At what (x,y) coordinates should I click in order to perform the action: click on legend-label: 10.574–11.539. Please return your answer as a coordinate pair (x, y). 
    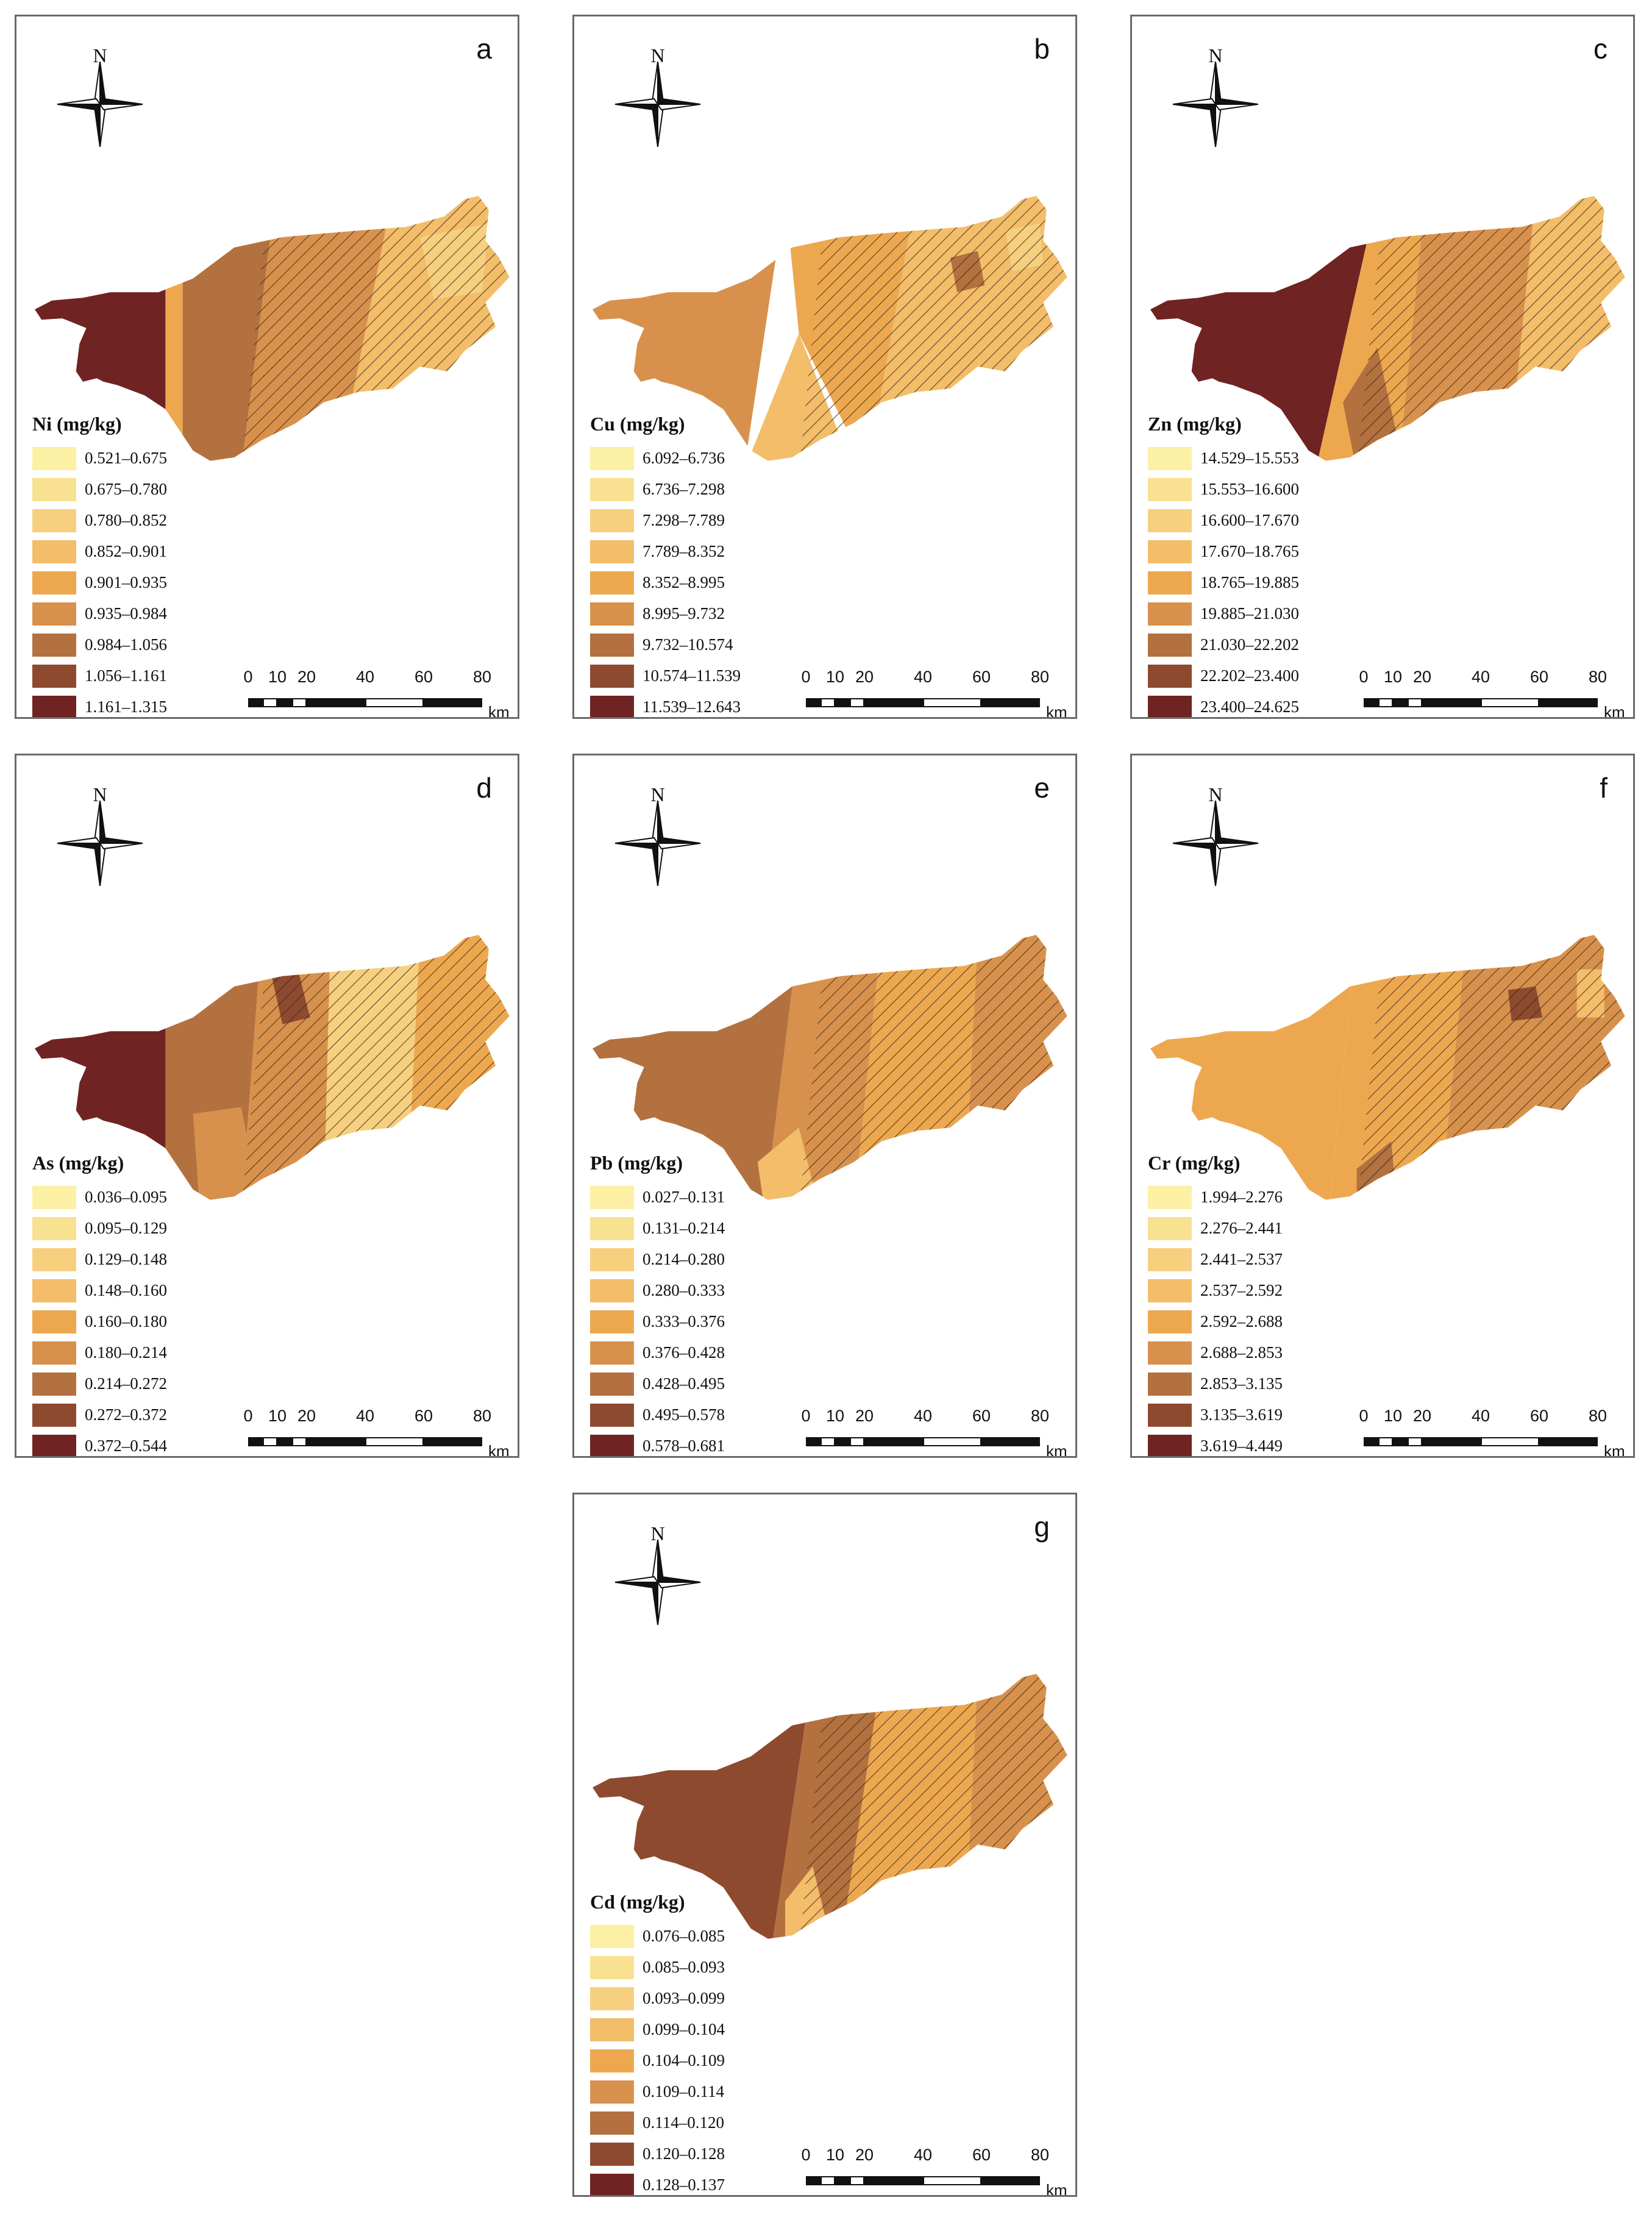
    Looking at the image, I should click on (692, 675).